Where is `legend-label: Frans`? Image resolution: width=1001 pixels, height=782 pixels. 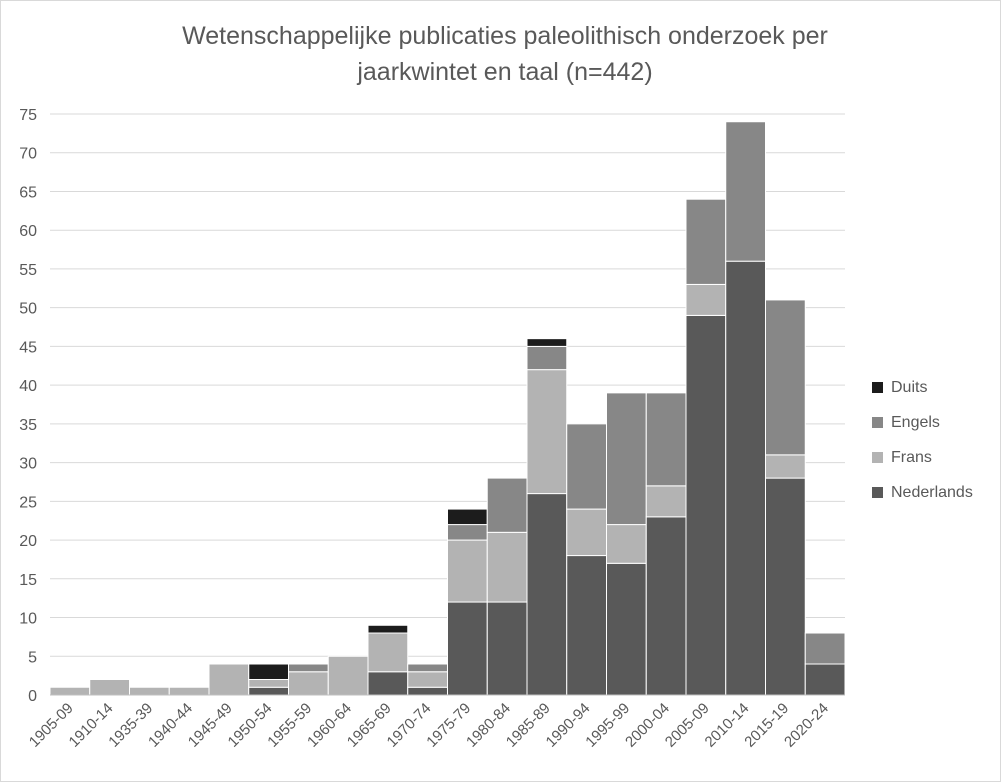 legend-label: Frans is located at coordinates (911, 457).